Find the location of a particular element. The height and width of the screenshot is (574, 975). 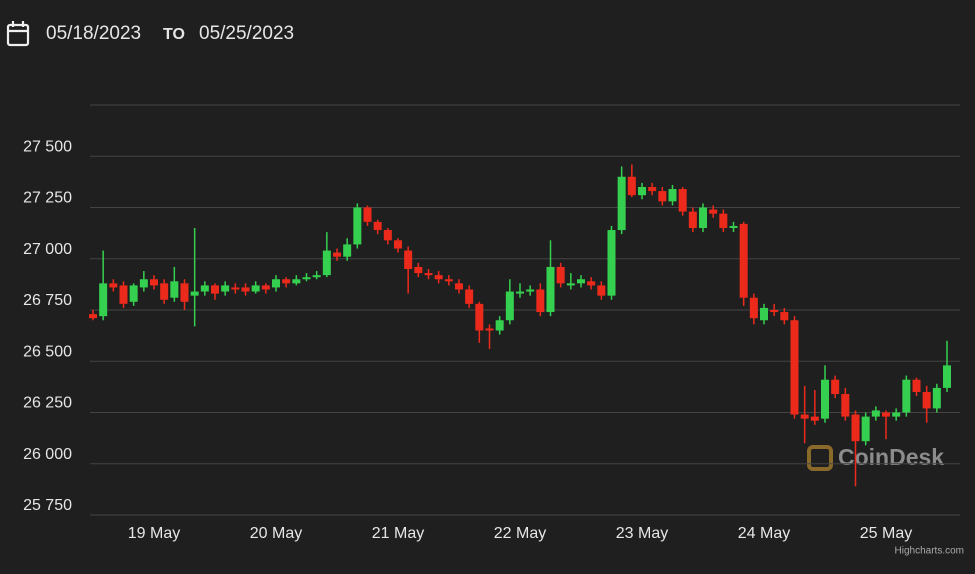

x-tick-label: 20 May is located at coordinates (276, 533).